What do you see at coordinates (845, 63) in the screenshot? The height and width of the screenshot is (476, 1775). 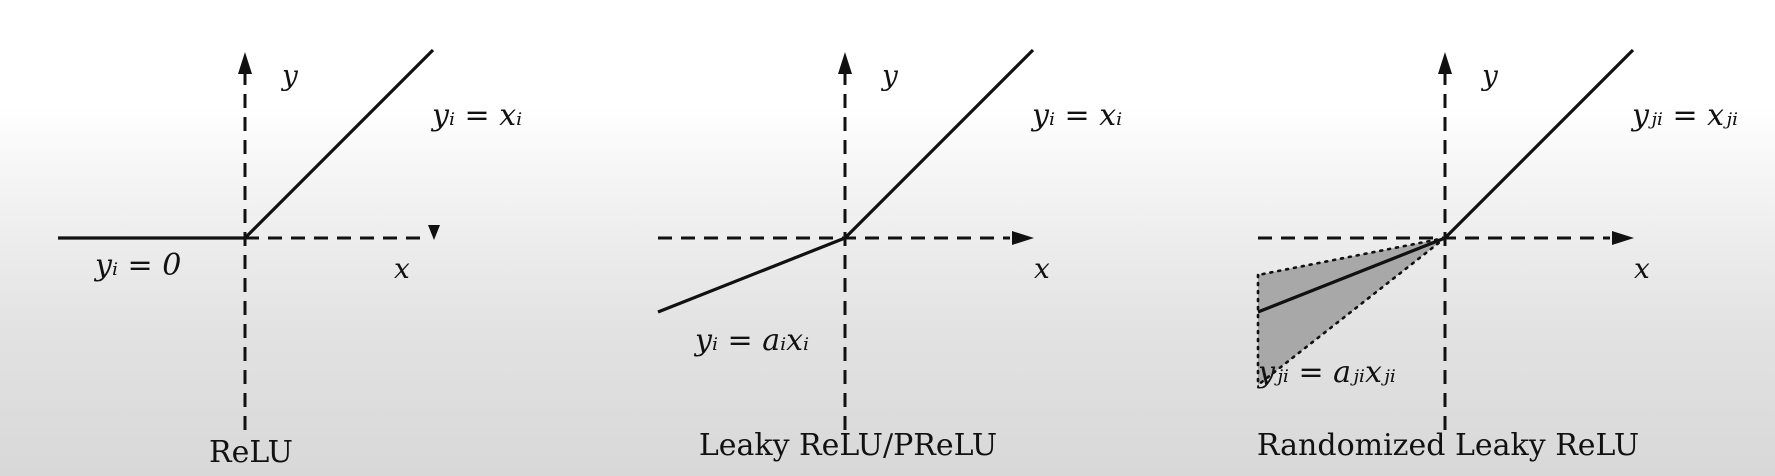 I see `leaky-y-axis-arrowhead` at bounding box center [845, 63].